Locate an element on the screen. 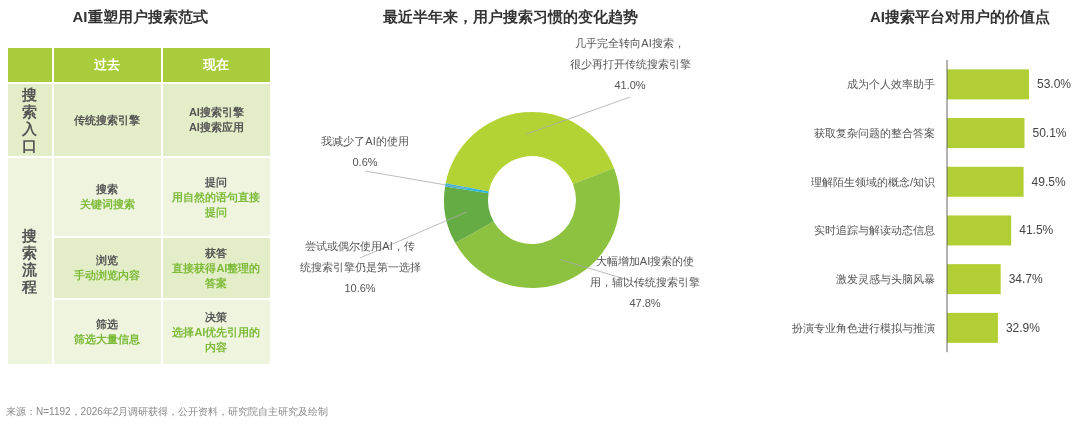 Image resolution: width=1080 pixels, height=425 pixels. y-tick-label: 理解陌生领域的概念/知识 is located at coordinates (872, 181).